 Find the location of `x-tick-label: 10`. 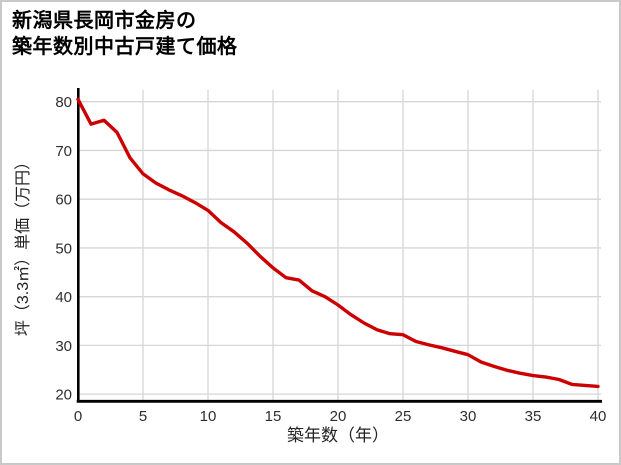

x-tick-label: 10 is located at coordinates (208, 416).